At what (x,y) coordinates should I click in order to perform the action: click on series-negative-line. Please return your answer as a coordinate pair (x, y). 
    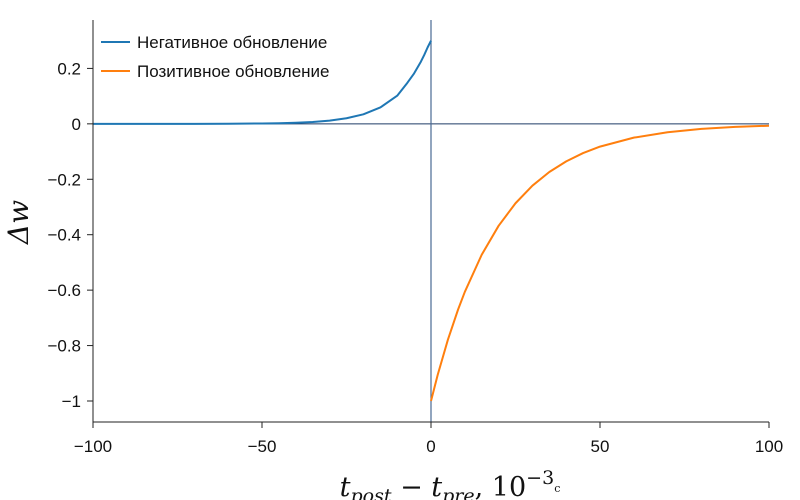
    Looking at the image, I should click on (262, 82).